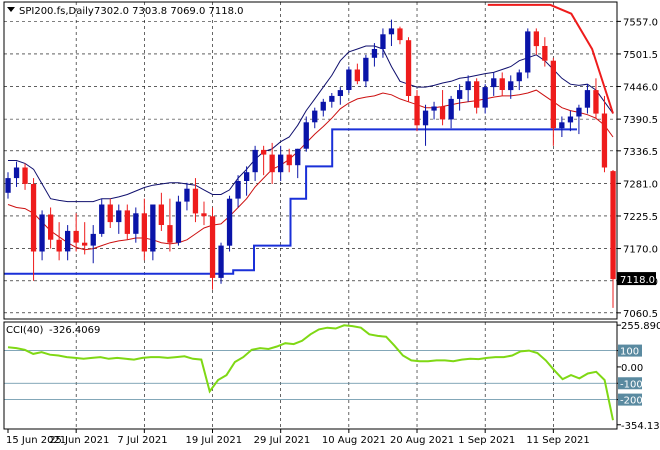 This screenshot has width=660, height=450. I want to click on price-tick-label: 7390.5, so click(640, 120).